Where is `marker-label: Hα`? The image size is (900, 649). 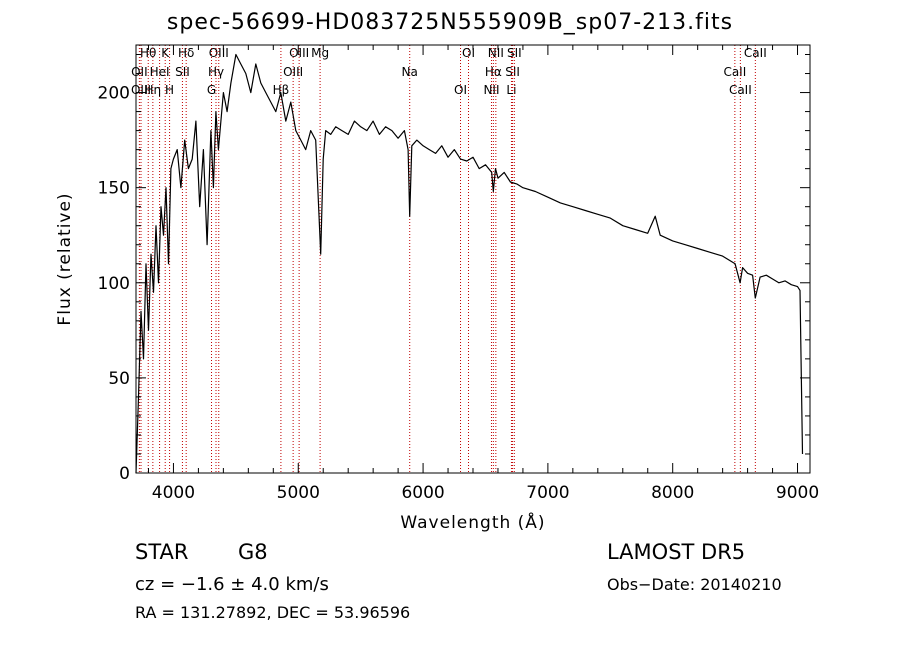 marker-label: Hα is located at coordinates (493, 72).